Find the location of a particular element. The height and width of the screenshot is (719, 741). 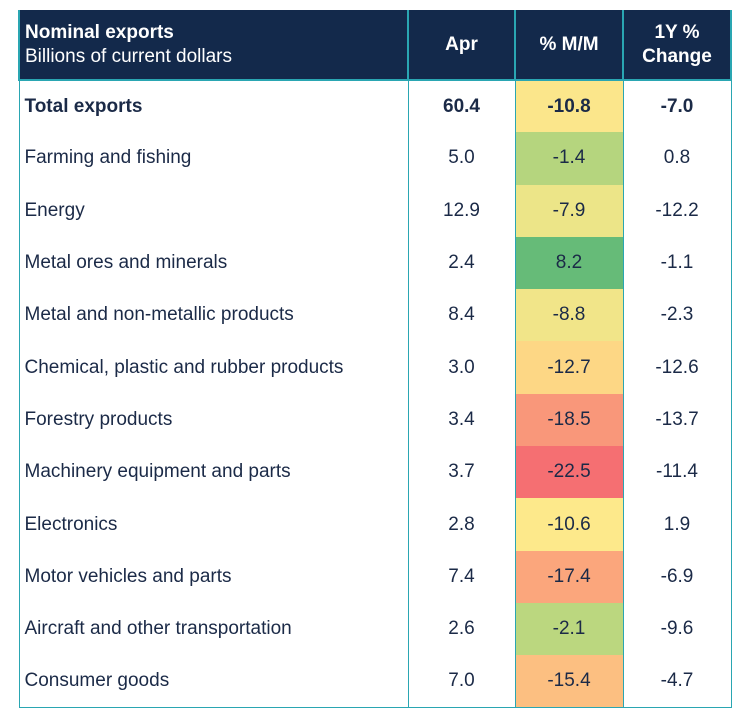

row-mm-value: -10.6 is located at coordinates (569, 524).